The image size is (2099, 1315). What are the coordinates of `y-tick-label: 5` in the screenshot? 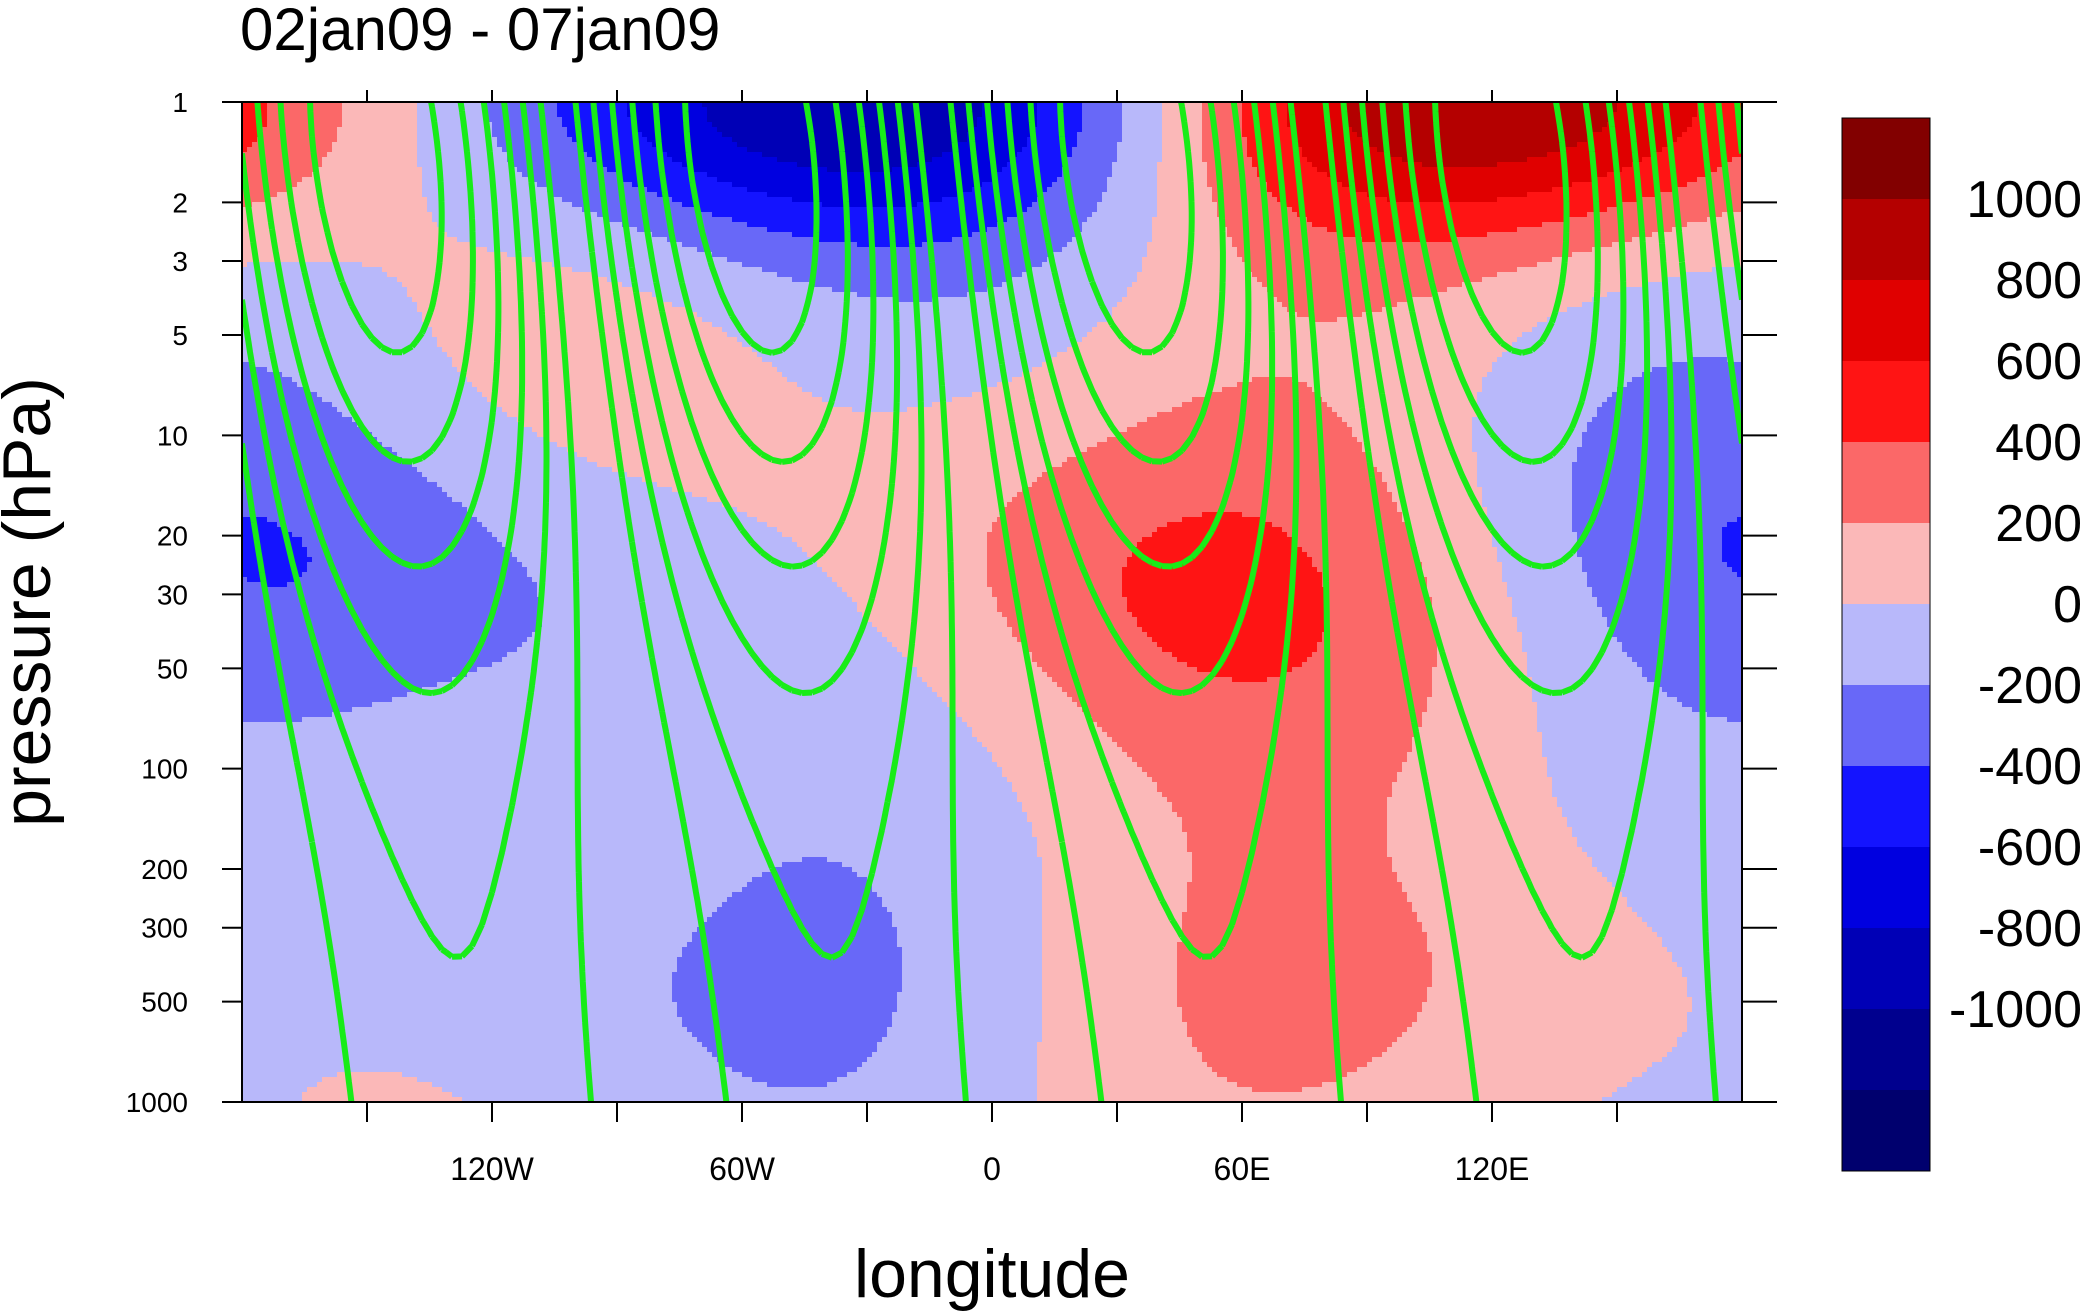 It's located at (180, 335).